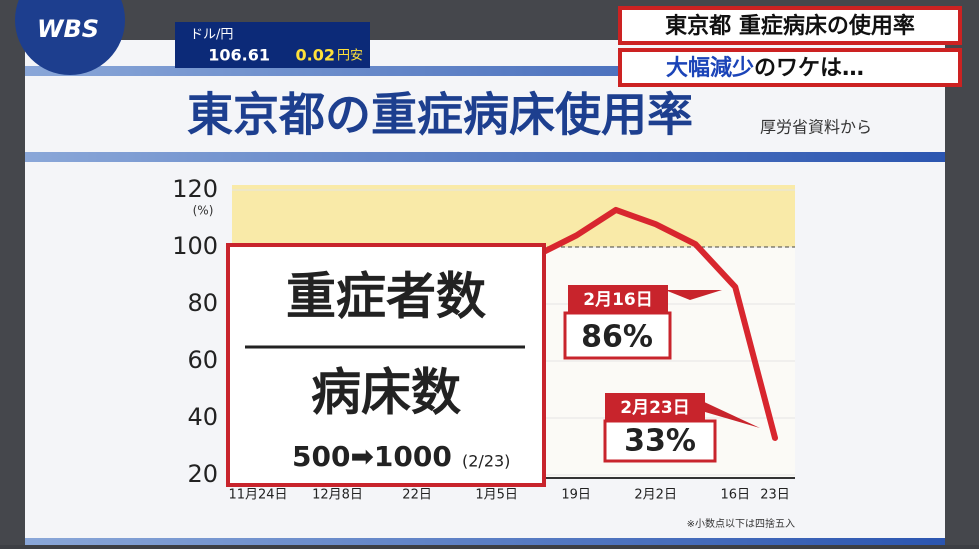 The width and height of the screenshot is (979, 549). I want to click on formula-box, so click(386, 365).